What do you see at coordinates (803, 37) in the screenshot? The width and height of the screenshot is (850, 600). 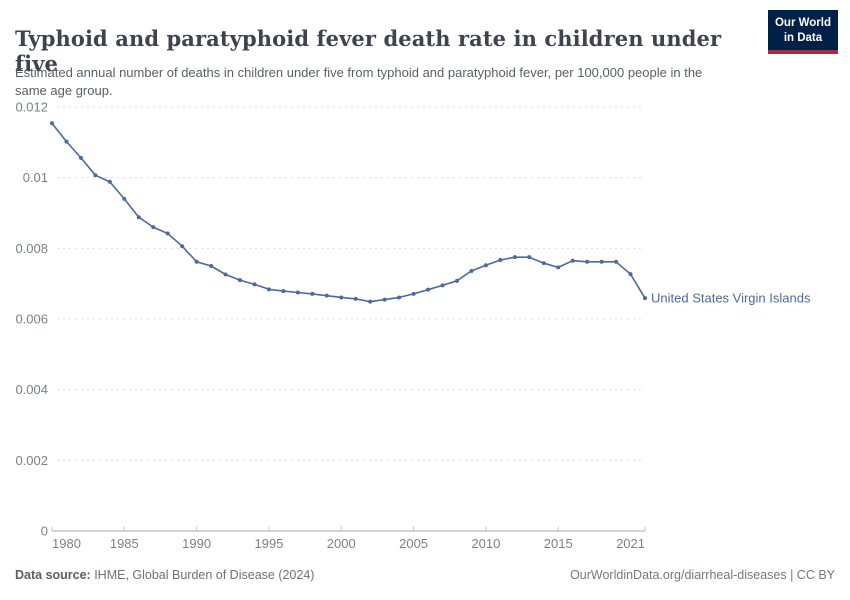 I see `owid-logo-line2: in Data` at bounding box center [803, 37].